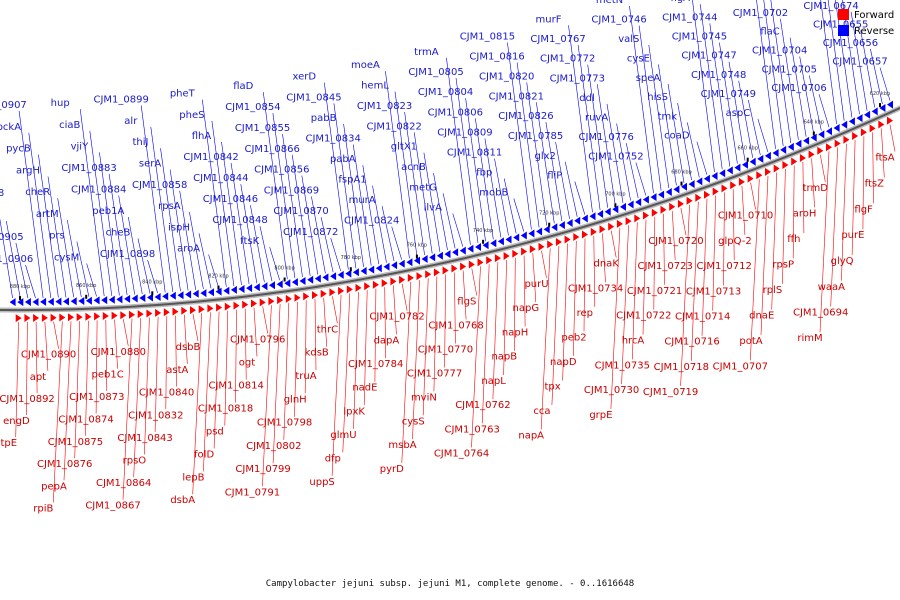 The width and height of the screenshot is (900, 600). What do you see at coordinates (371, 221) in the screenshot?
I see `reverse-gene-label: CJM1_0824` at bounding box center [371, 221].